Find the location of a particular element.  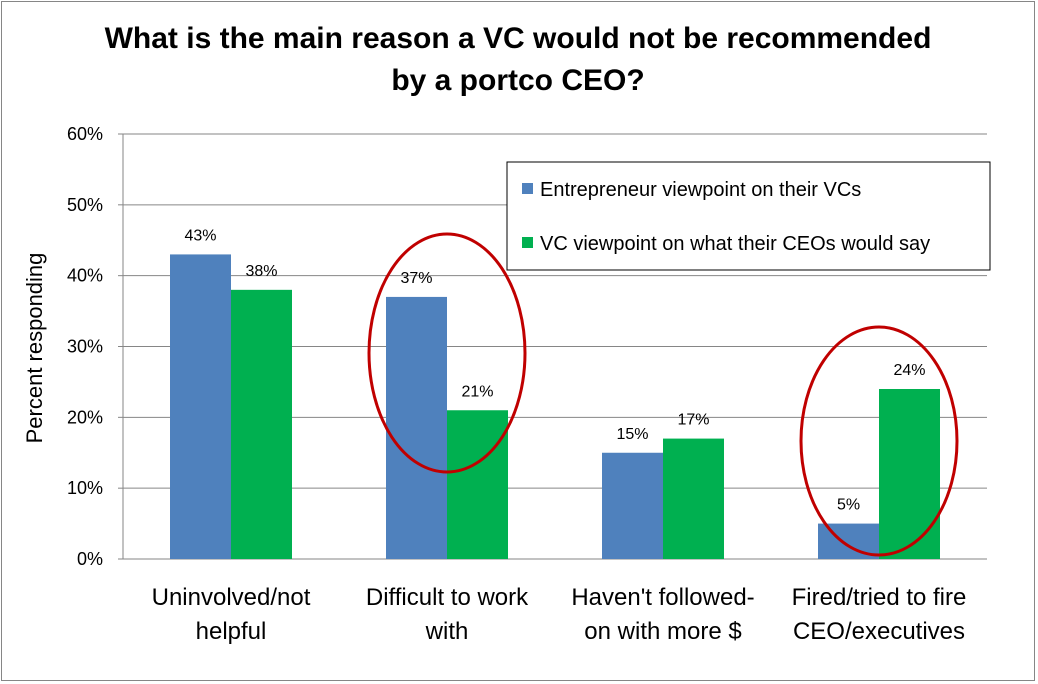

x-category-label: Difficult to work is located at coordinates (447, 597).